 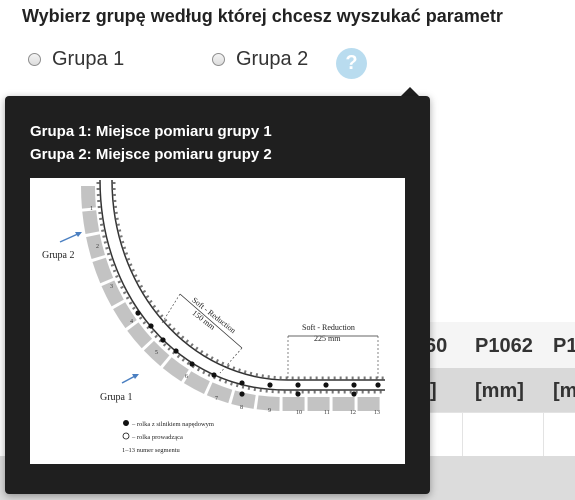 I want to click on table-header-cell: P1, so click(x=564, y=346).